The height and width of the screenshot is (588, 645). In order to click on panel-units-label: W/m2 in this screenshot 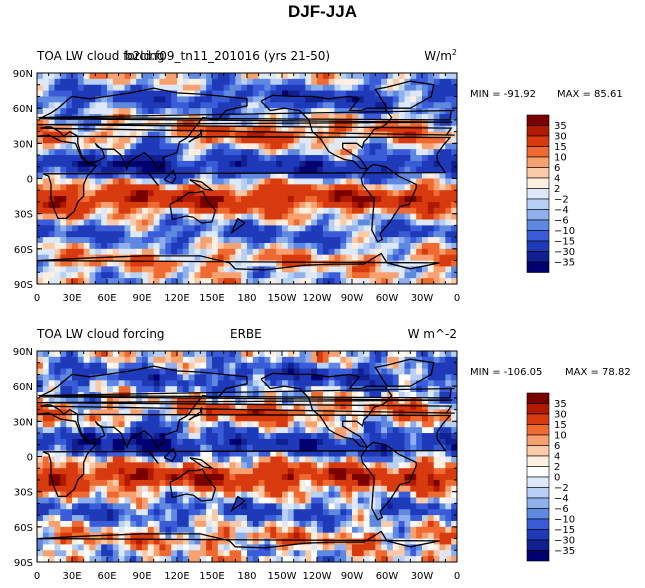, I will do `click(440, 55)`.